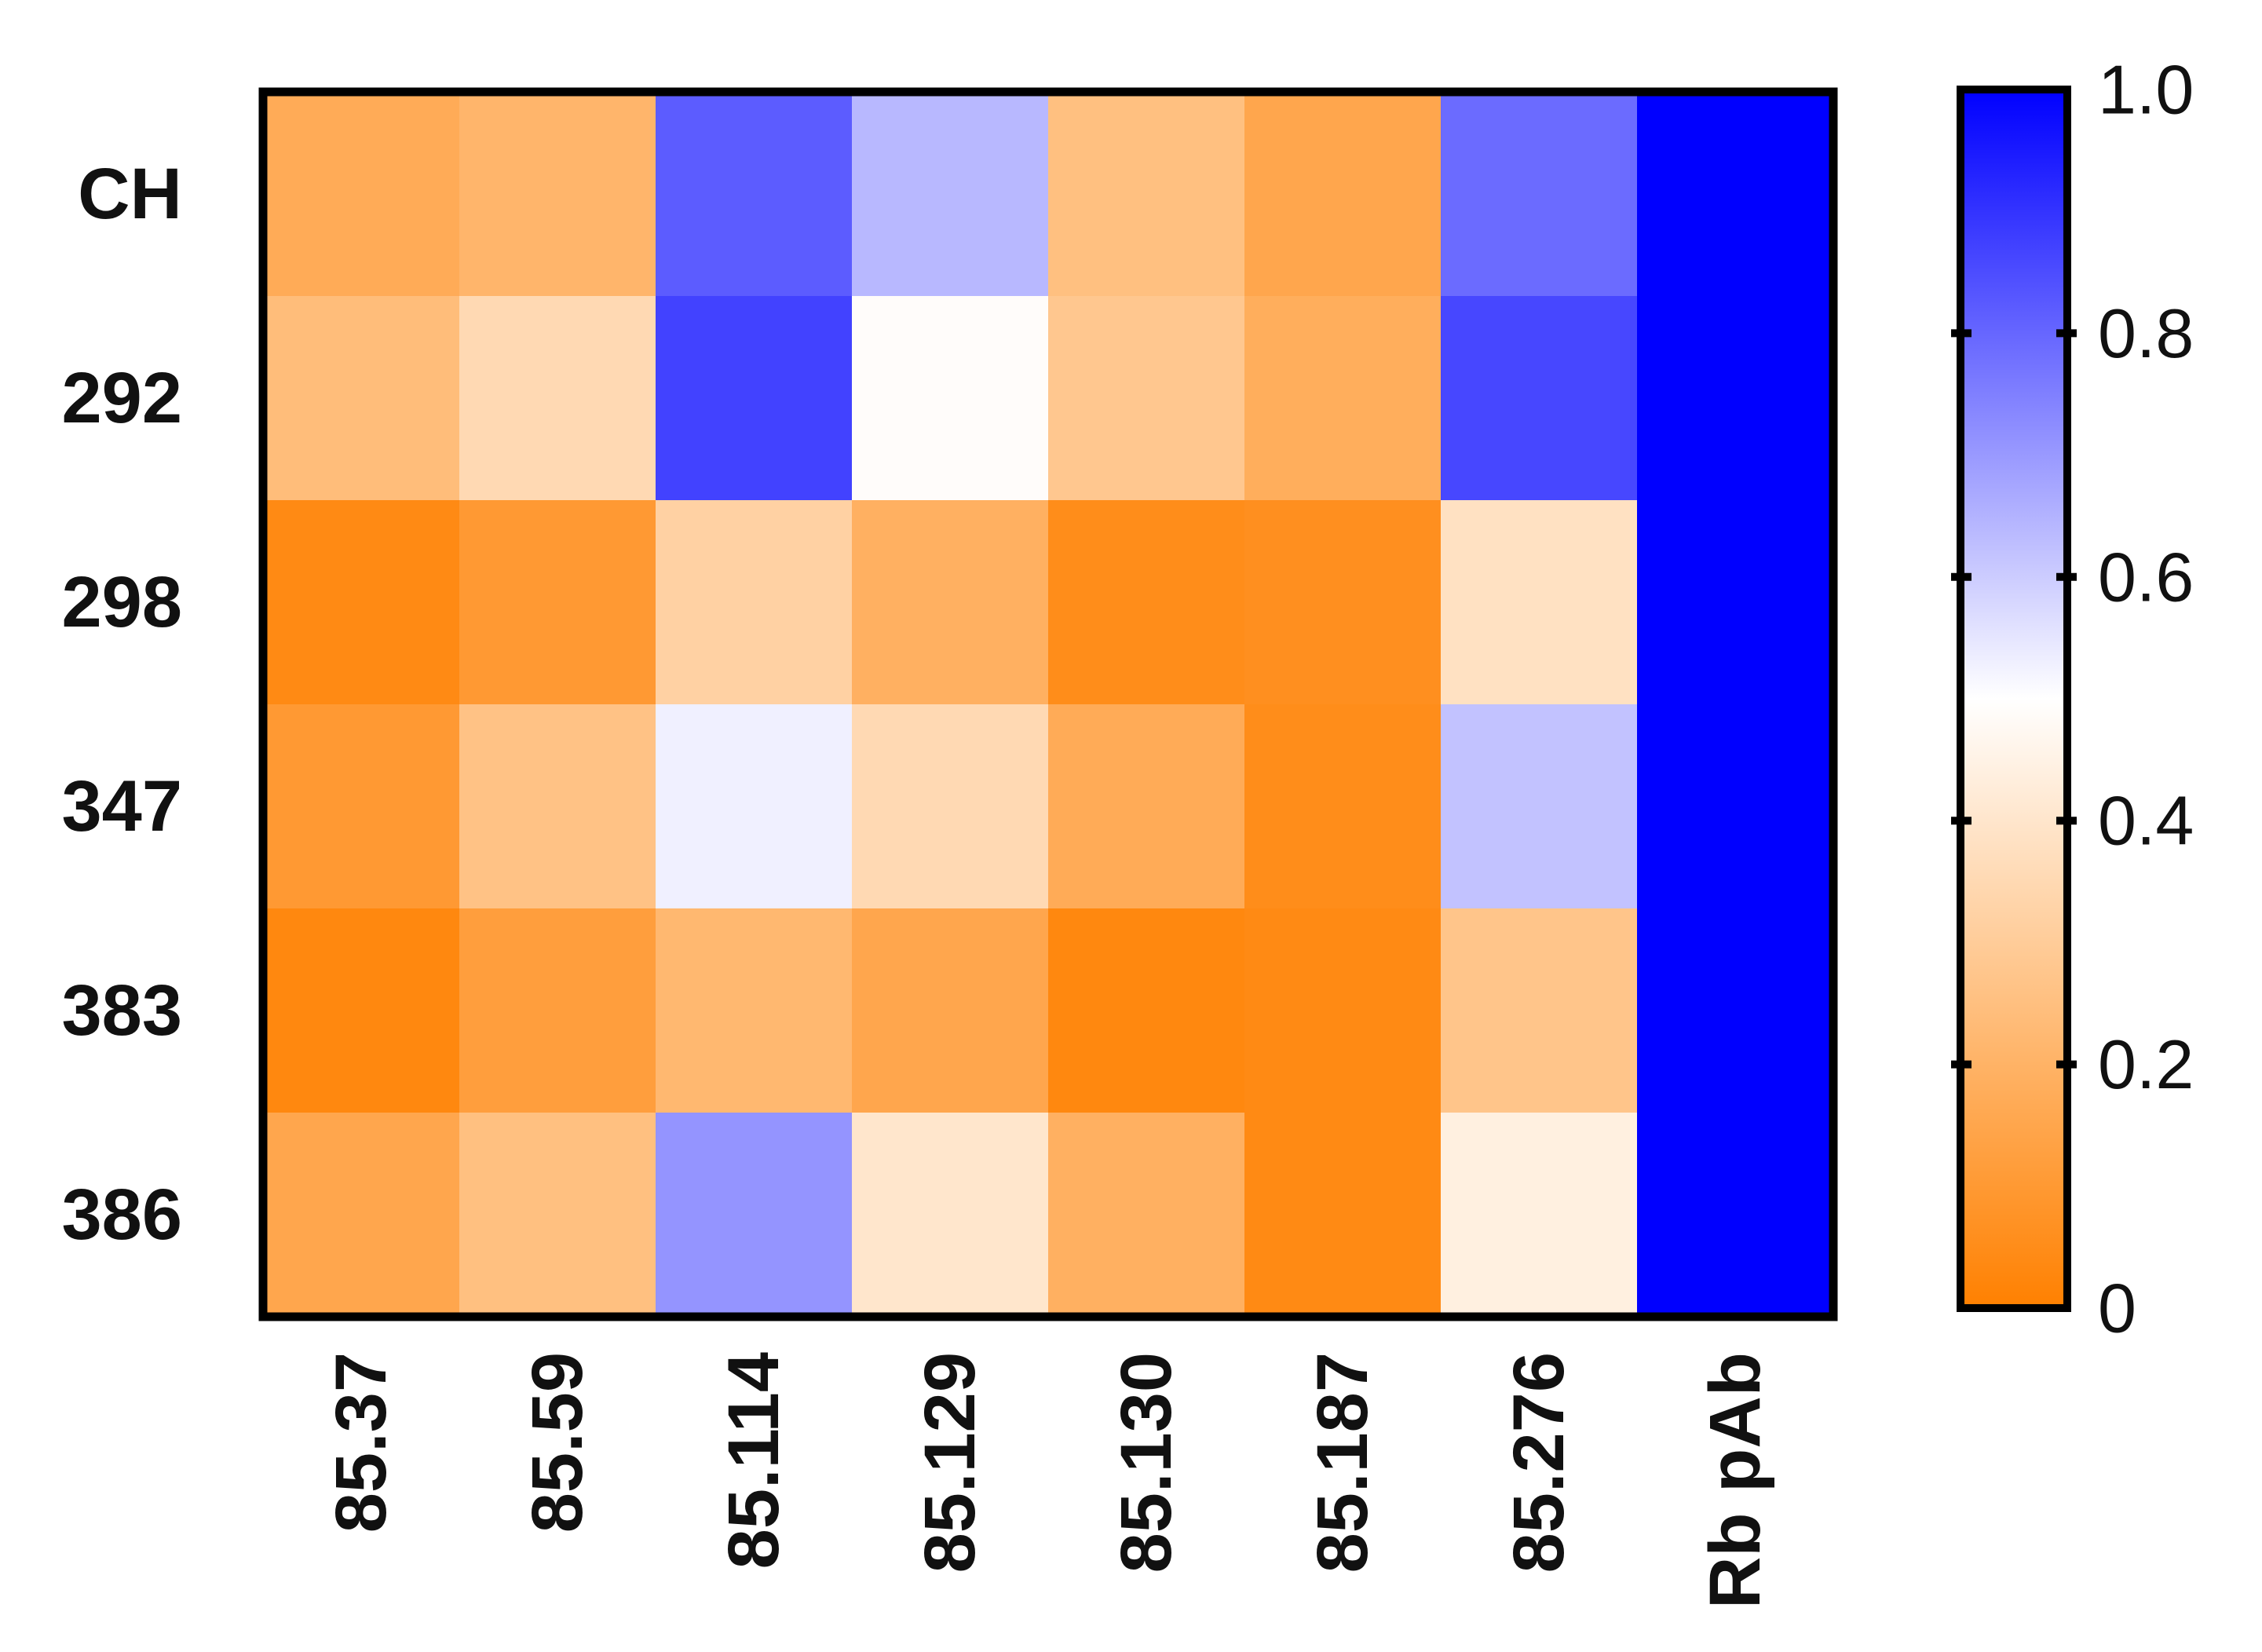 This screenshot has height=1652, width=2262. I want to click on colorbar-ticks: 0 0.2 0.4 0.6 0.8 1.0, so click(2072, 699).